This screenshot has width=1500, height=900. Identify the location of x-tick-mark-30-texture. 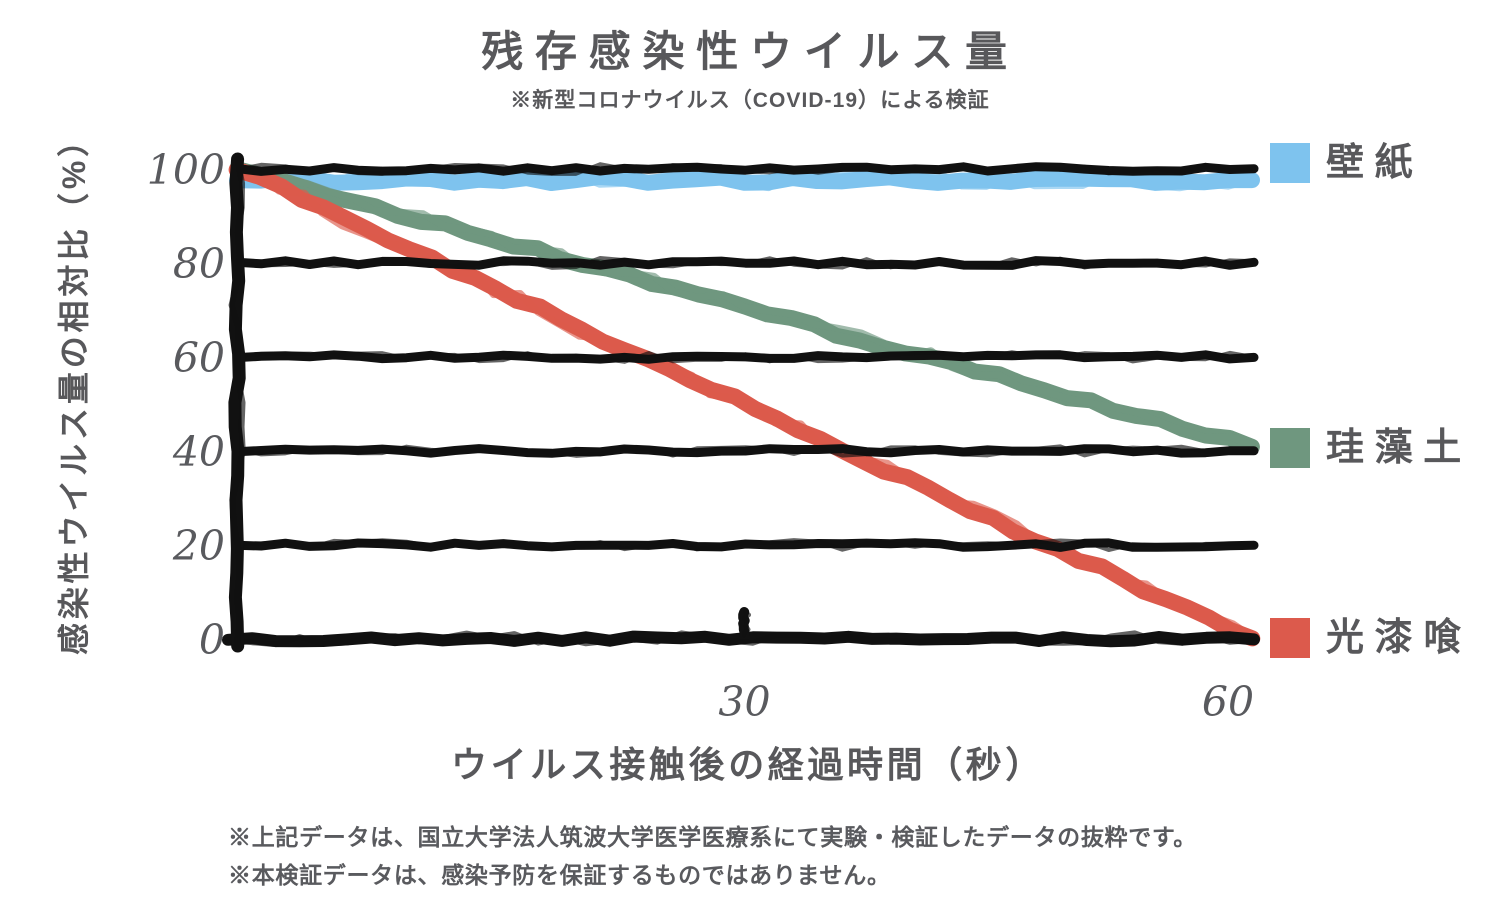
(746, 623).